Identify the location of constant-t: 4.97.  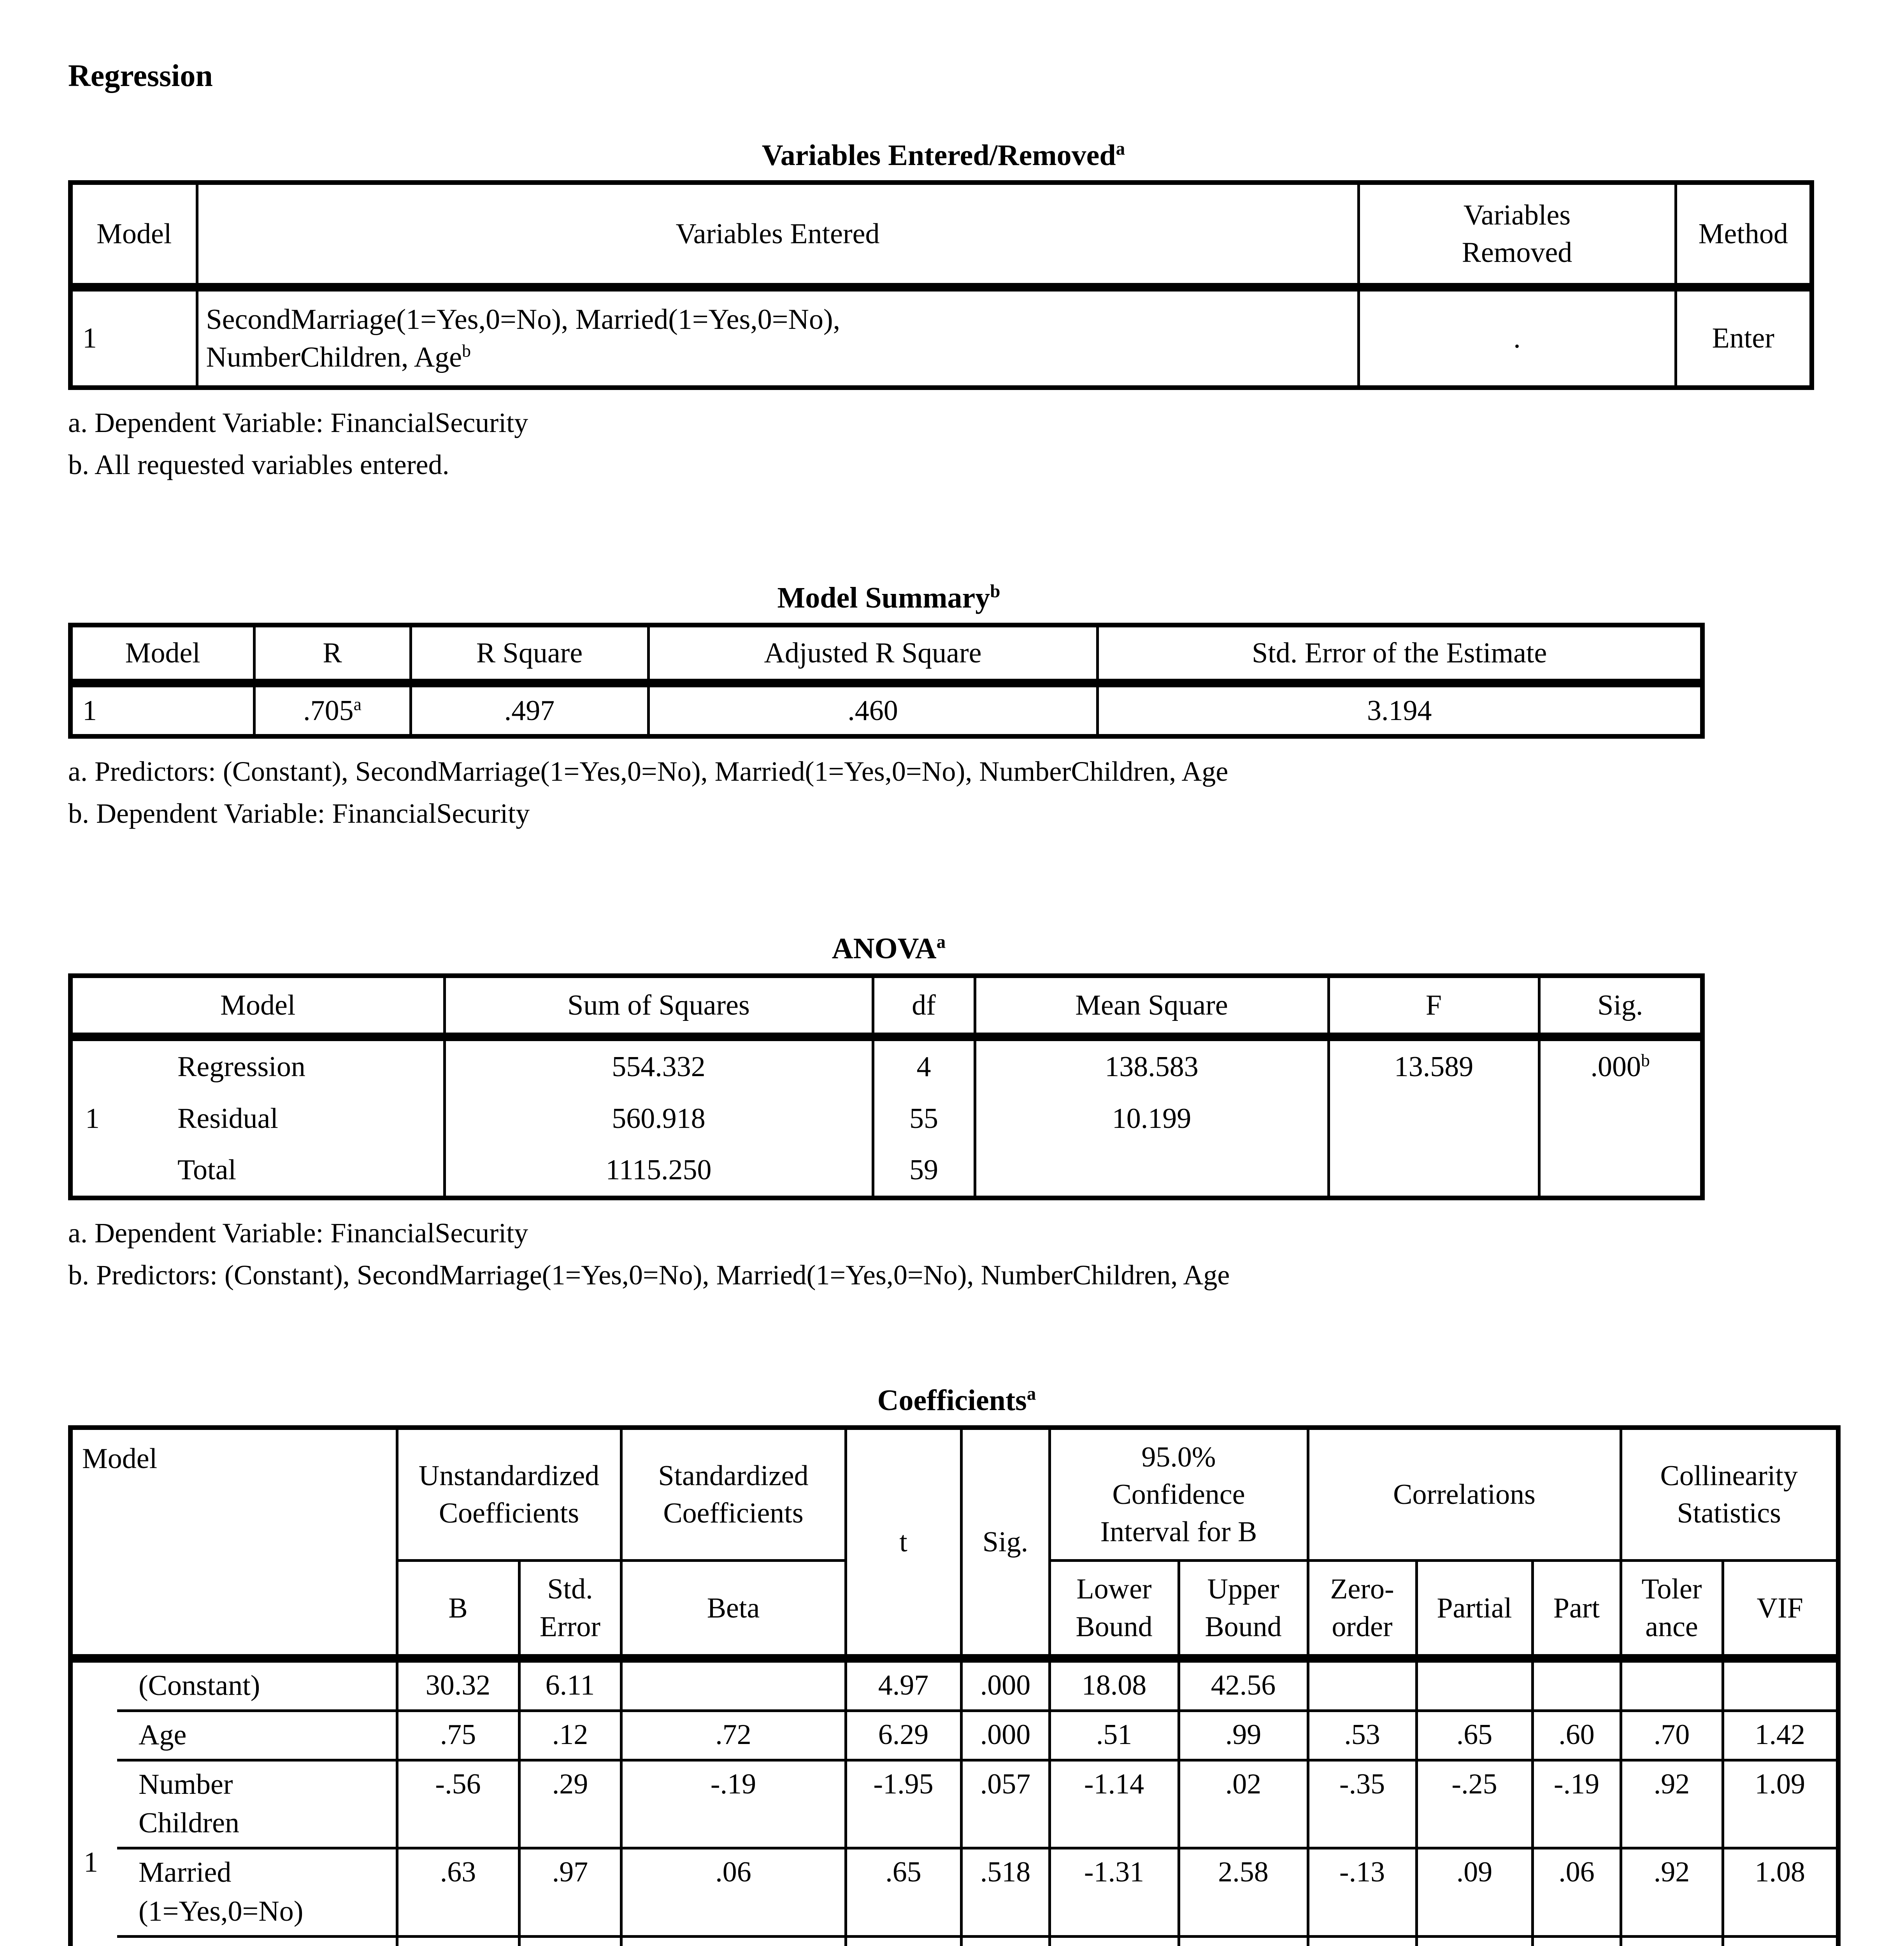
(903, 1684).